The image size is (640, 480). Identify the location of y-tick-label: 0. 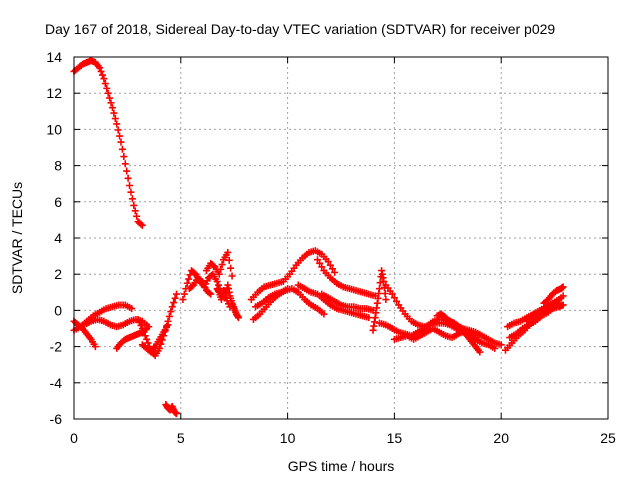
(58, 310).